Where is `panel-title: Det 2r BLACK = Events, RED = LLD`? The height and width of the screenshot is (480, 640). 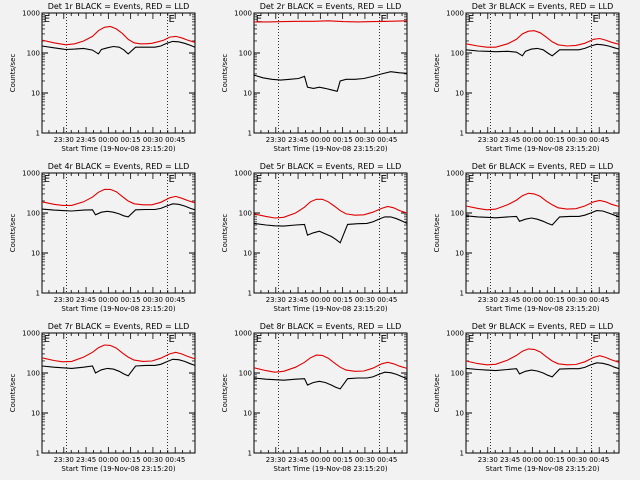 panel-title: Det 2r BLACK = Events, RED = LLD is located at coordinates (331, 6).